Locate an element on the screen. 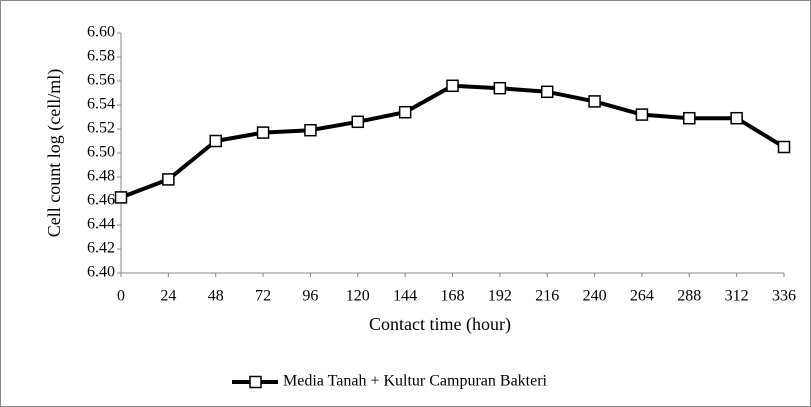 The width and height of the screenshot is (811, 407). x-tick-label: 72 is located at coordinates (263, 296).